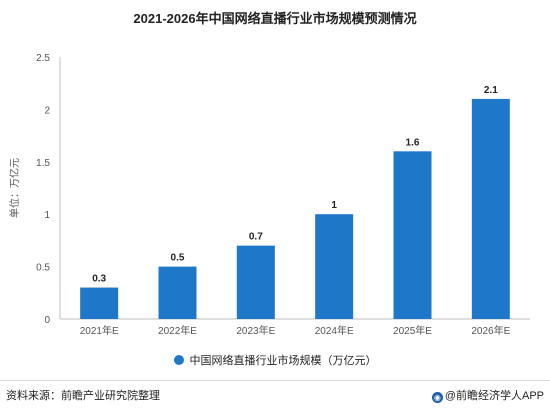 The image size is (550, 410). What do you see at coordinates (275, 18) in the screenshot?
I see `chart-title: 2021-2026年中国网络直播行业市场规模预测情况` at bounding box center [275, 18].